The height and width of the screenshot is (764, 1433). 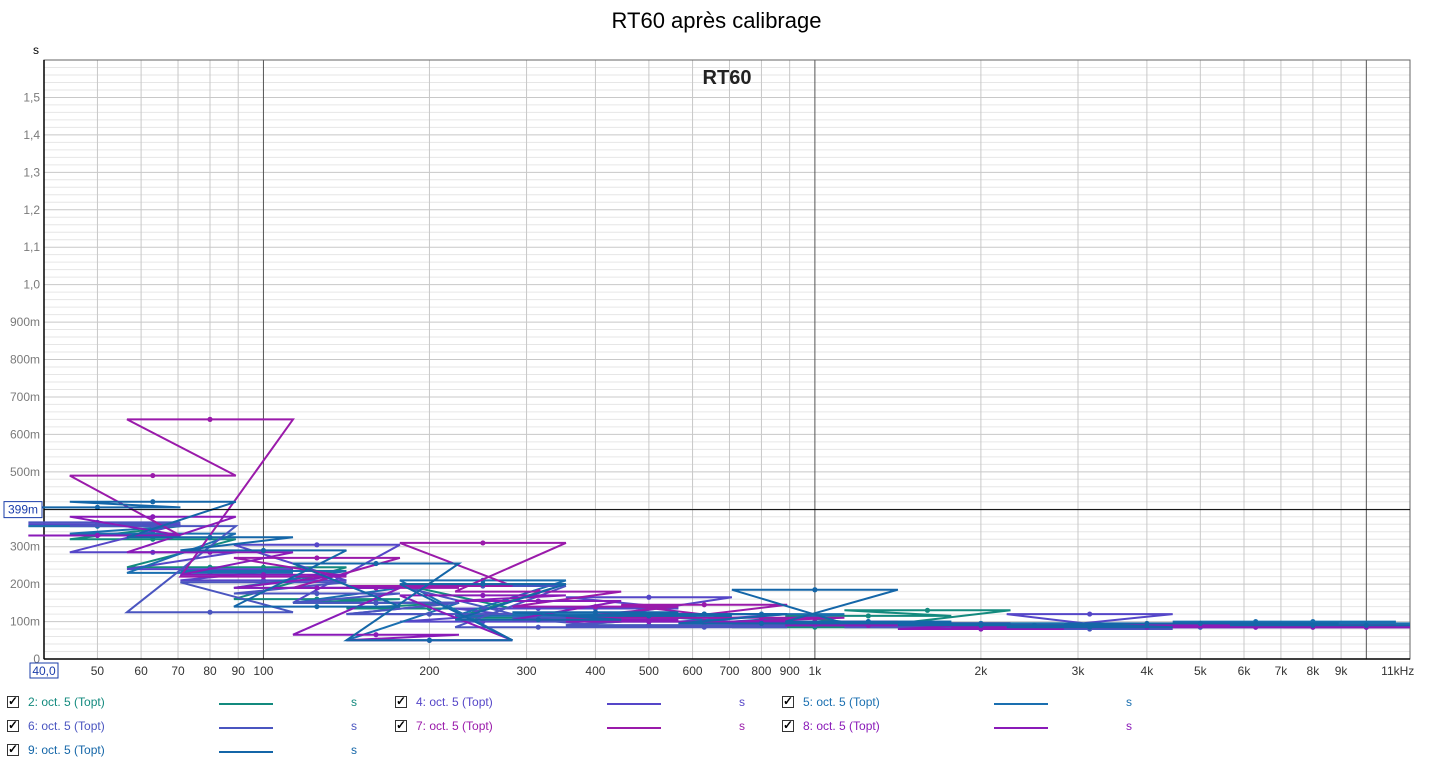 What do you see at coordinates (36, 50) in the screenshot?
I see `y-axis-unit: s` at bounding box center [36, 50].